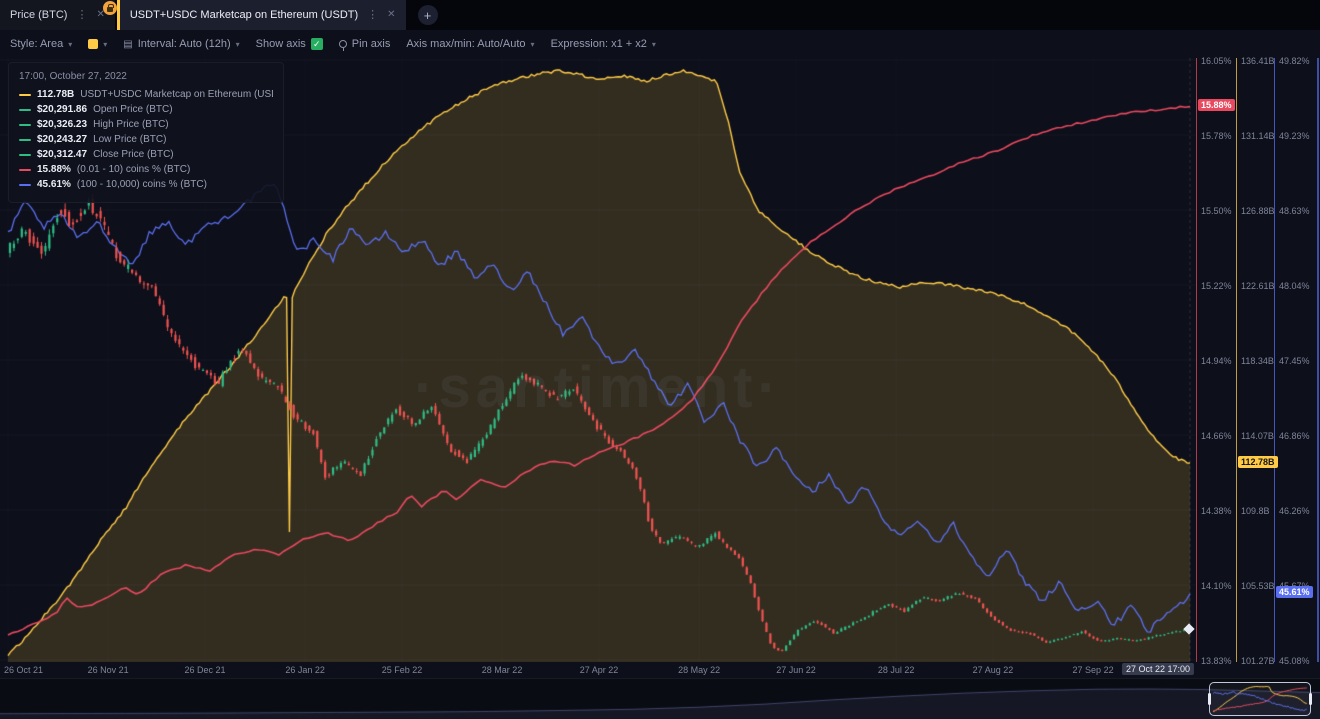  I want to click on y-tick-label: 45.08%, so click(1294, 661).